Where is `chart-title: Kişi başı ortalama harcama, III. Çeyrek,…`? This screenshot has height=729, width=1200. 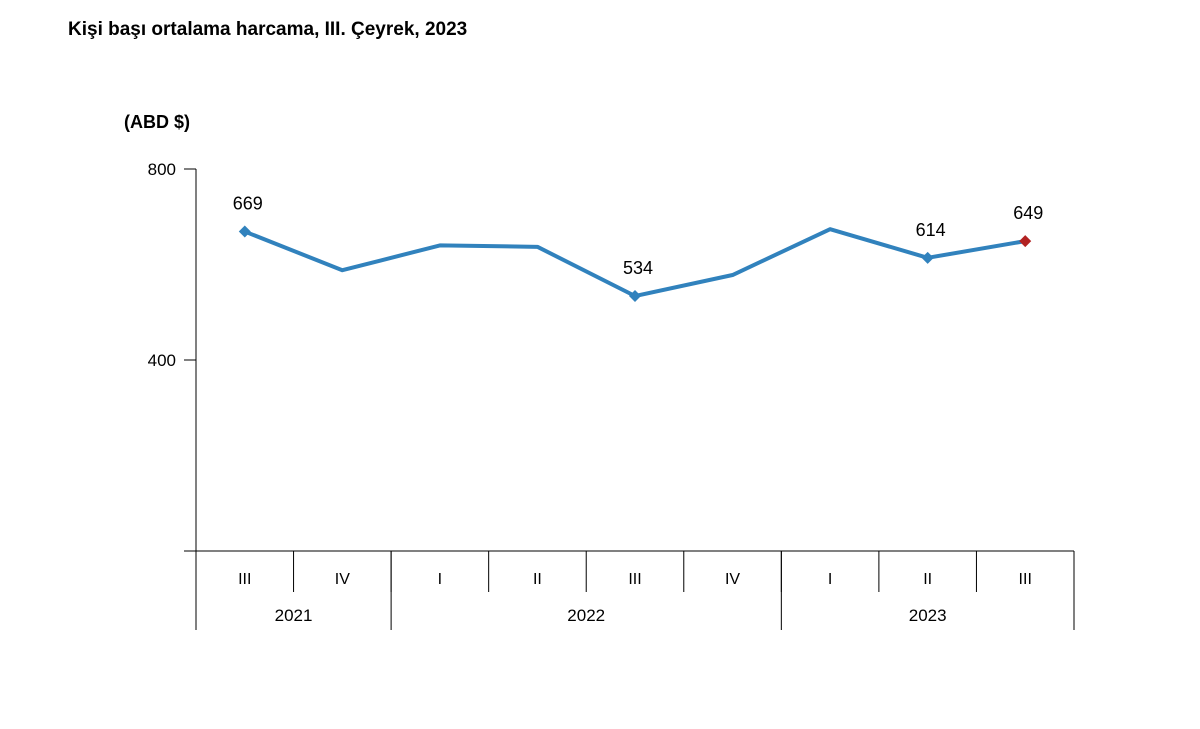
chart-title: Kişi başı ortalama harcama, III. Çeyrek,… is located at coordinates (268, 29).